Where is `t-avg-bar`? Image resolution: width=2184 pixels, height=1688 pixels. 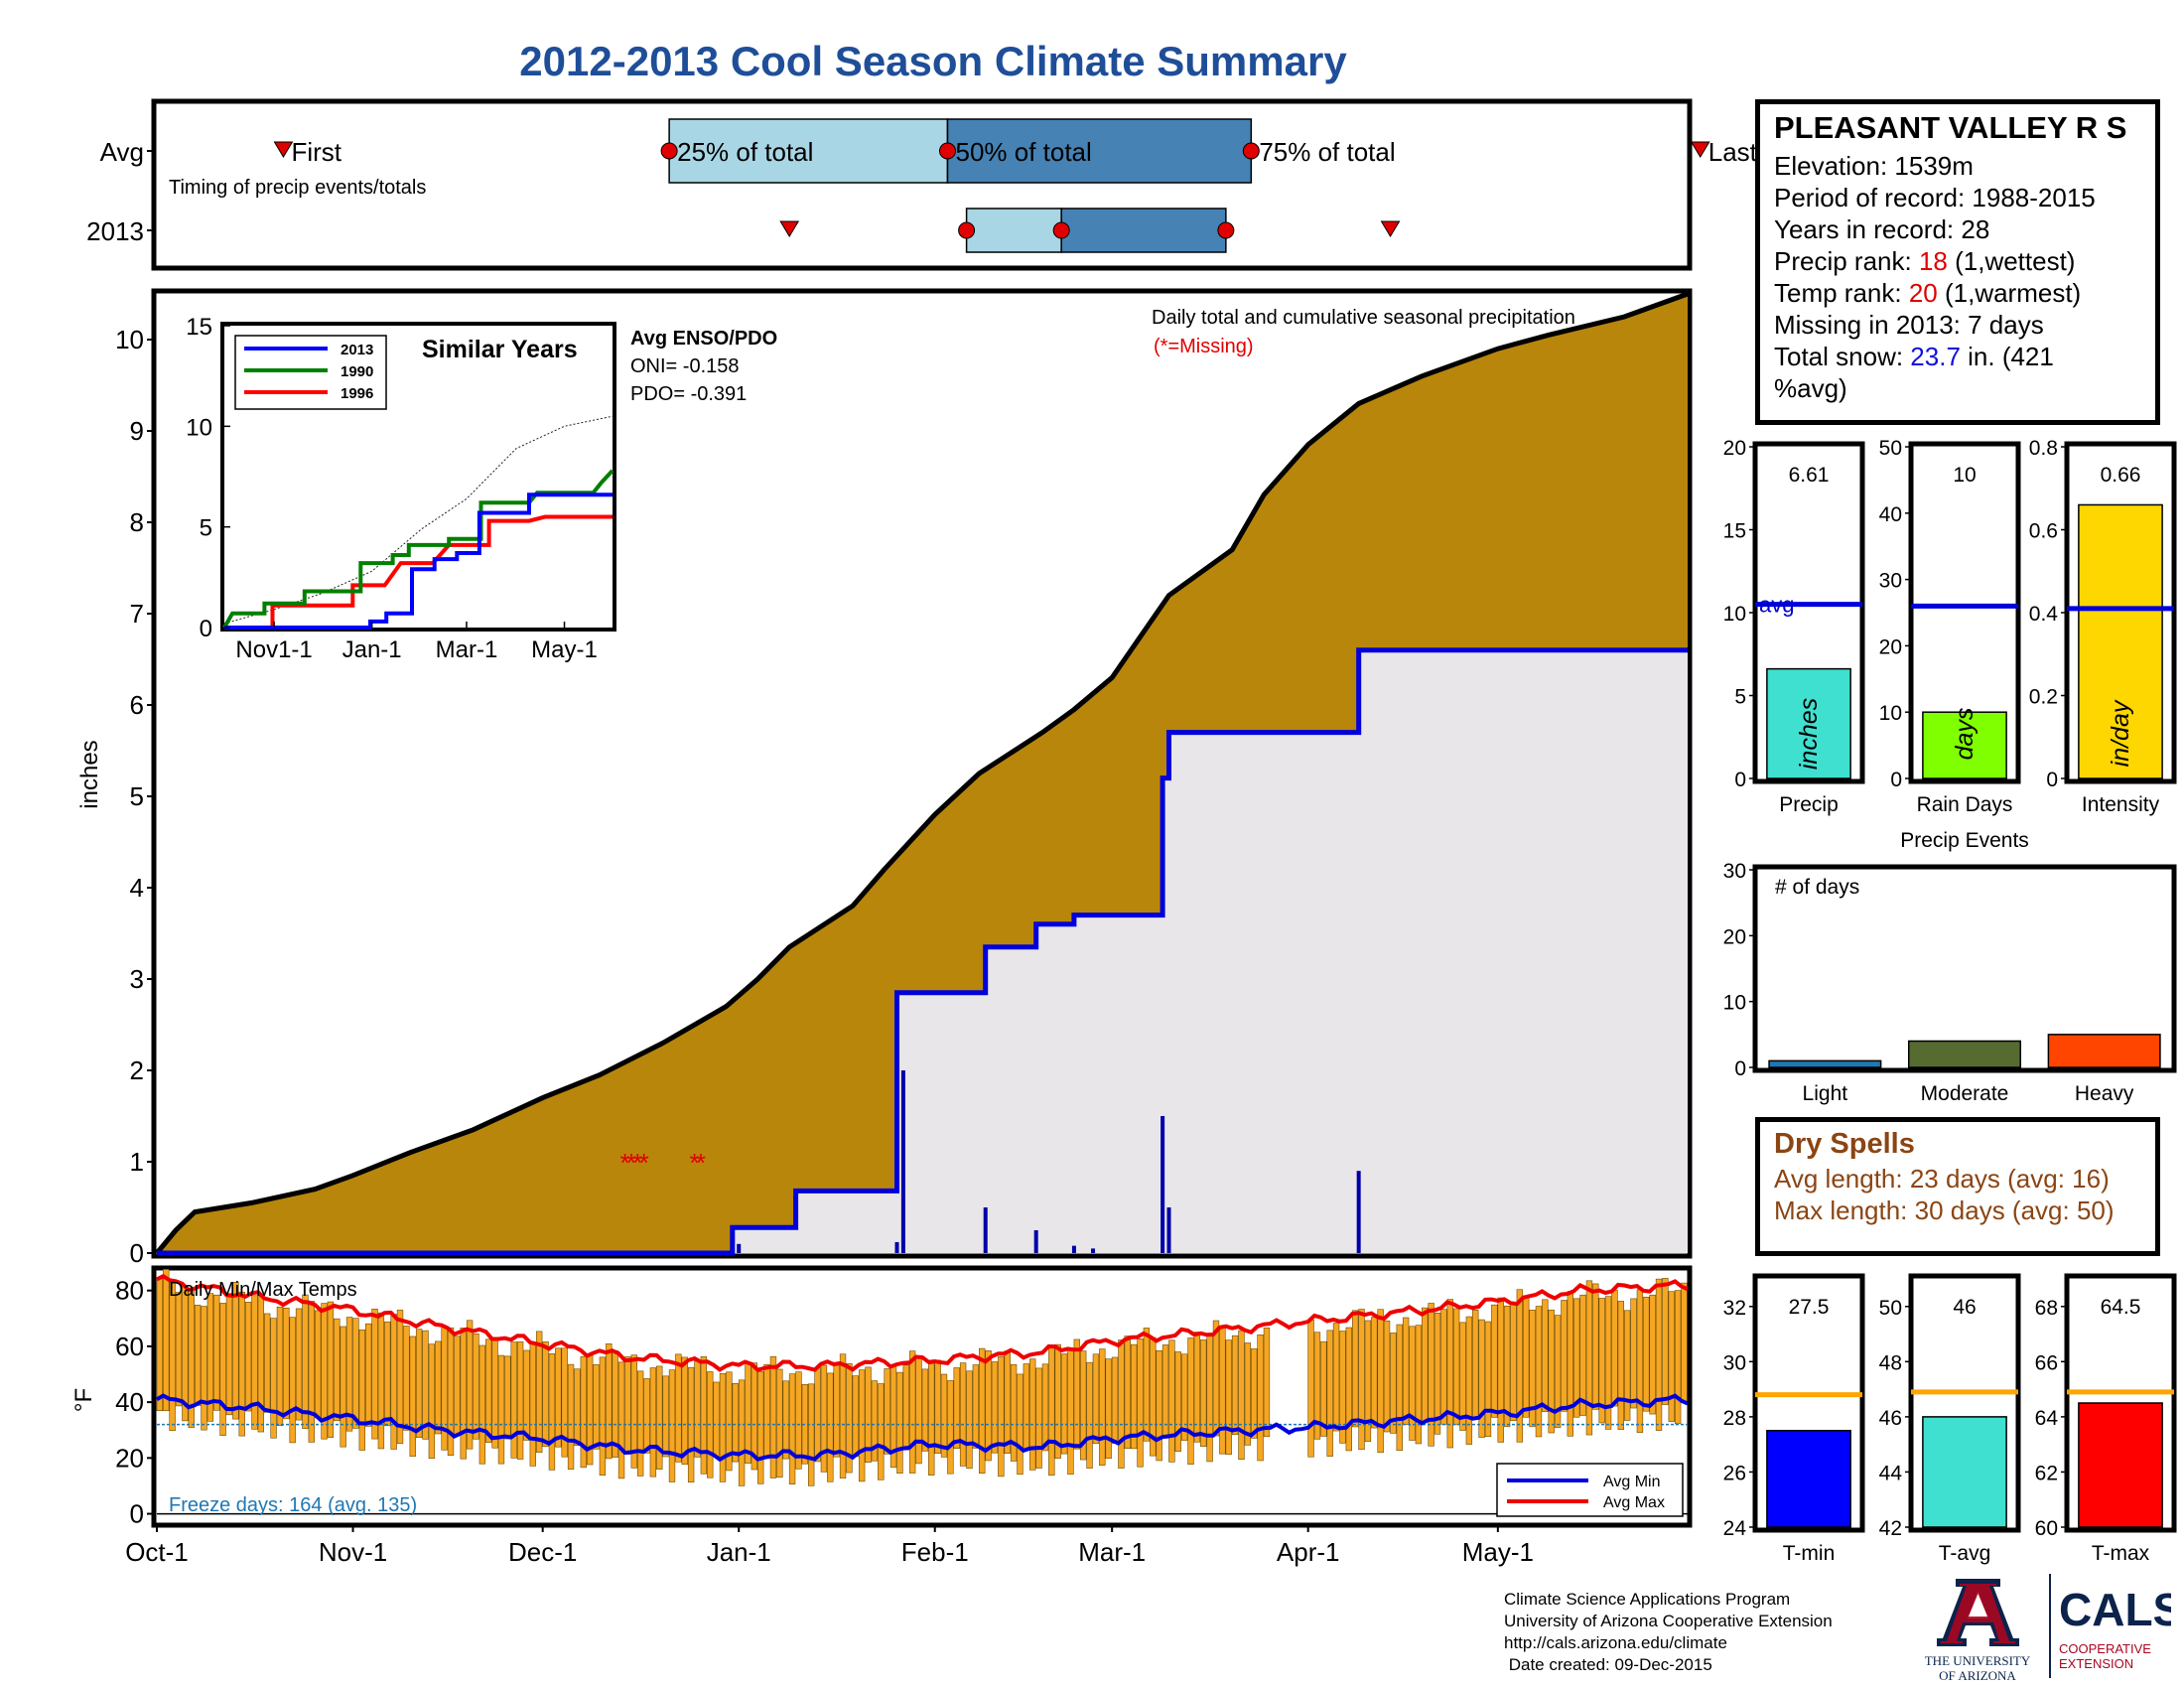
t-avg-bar is located at coordinates (1964, 1472).